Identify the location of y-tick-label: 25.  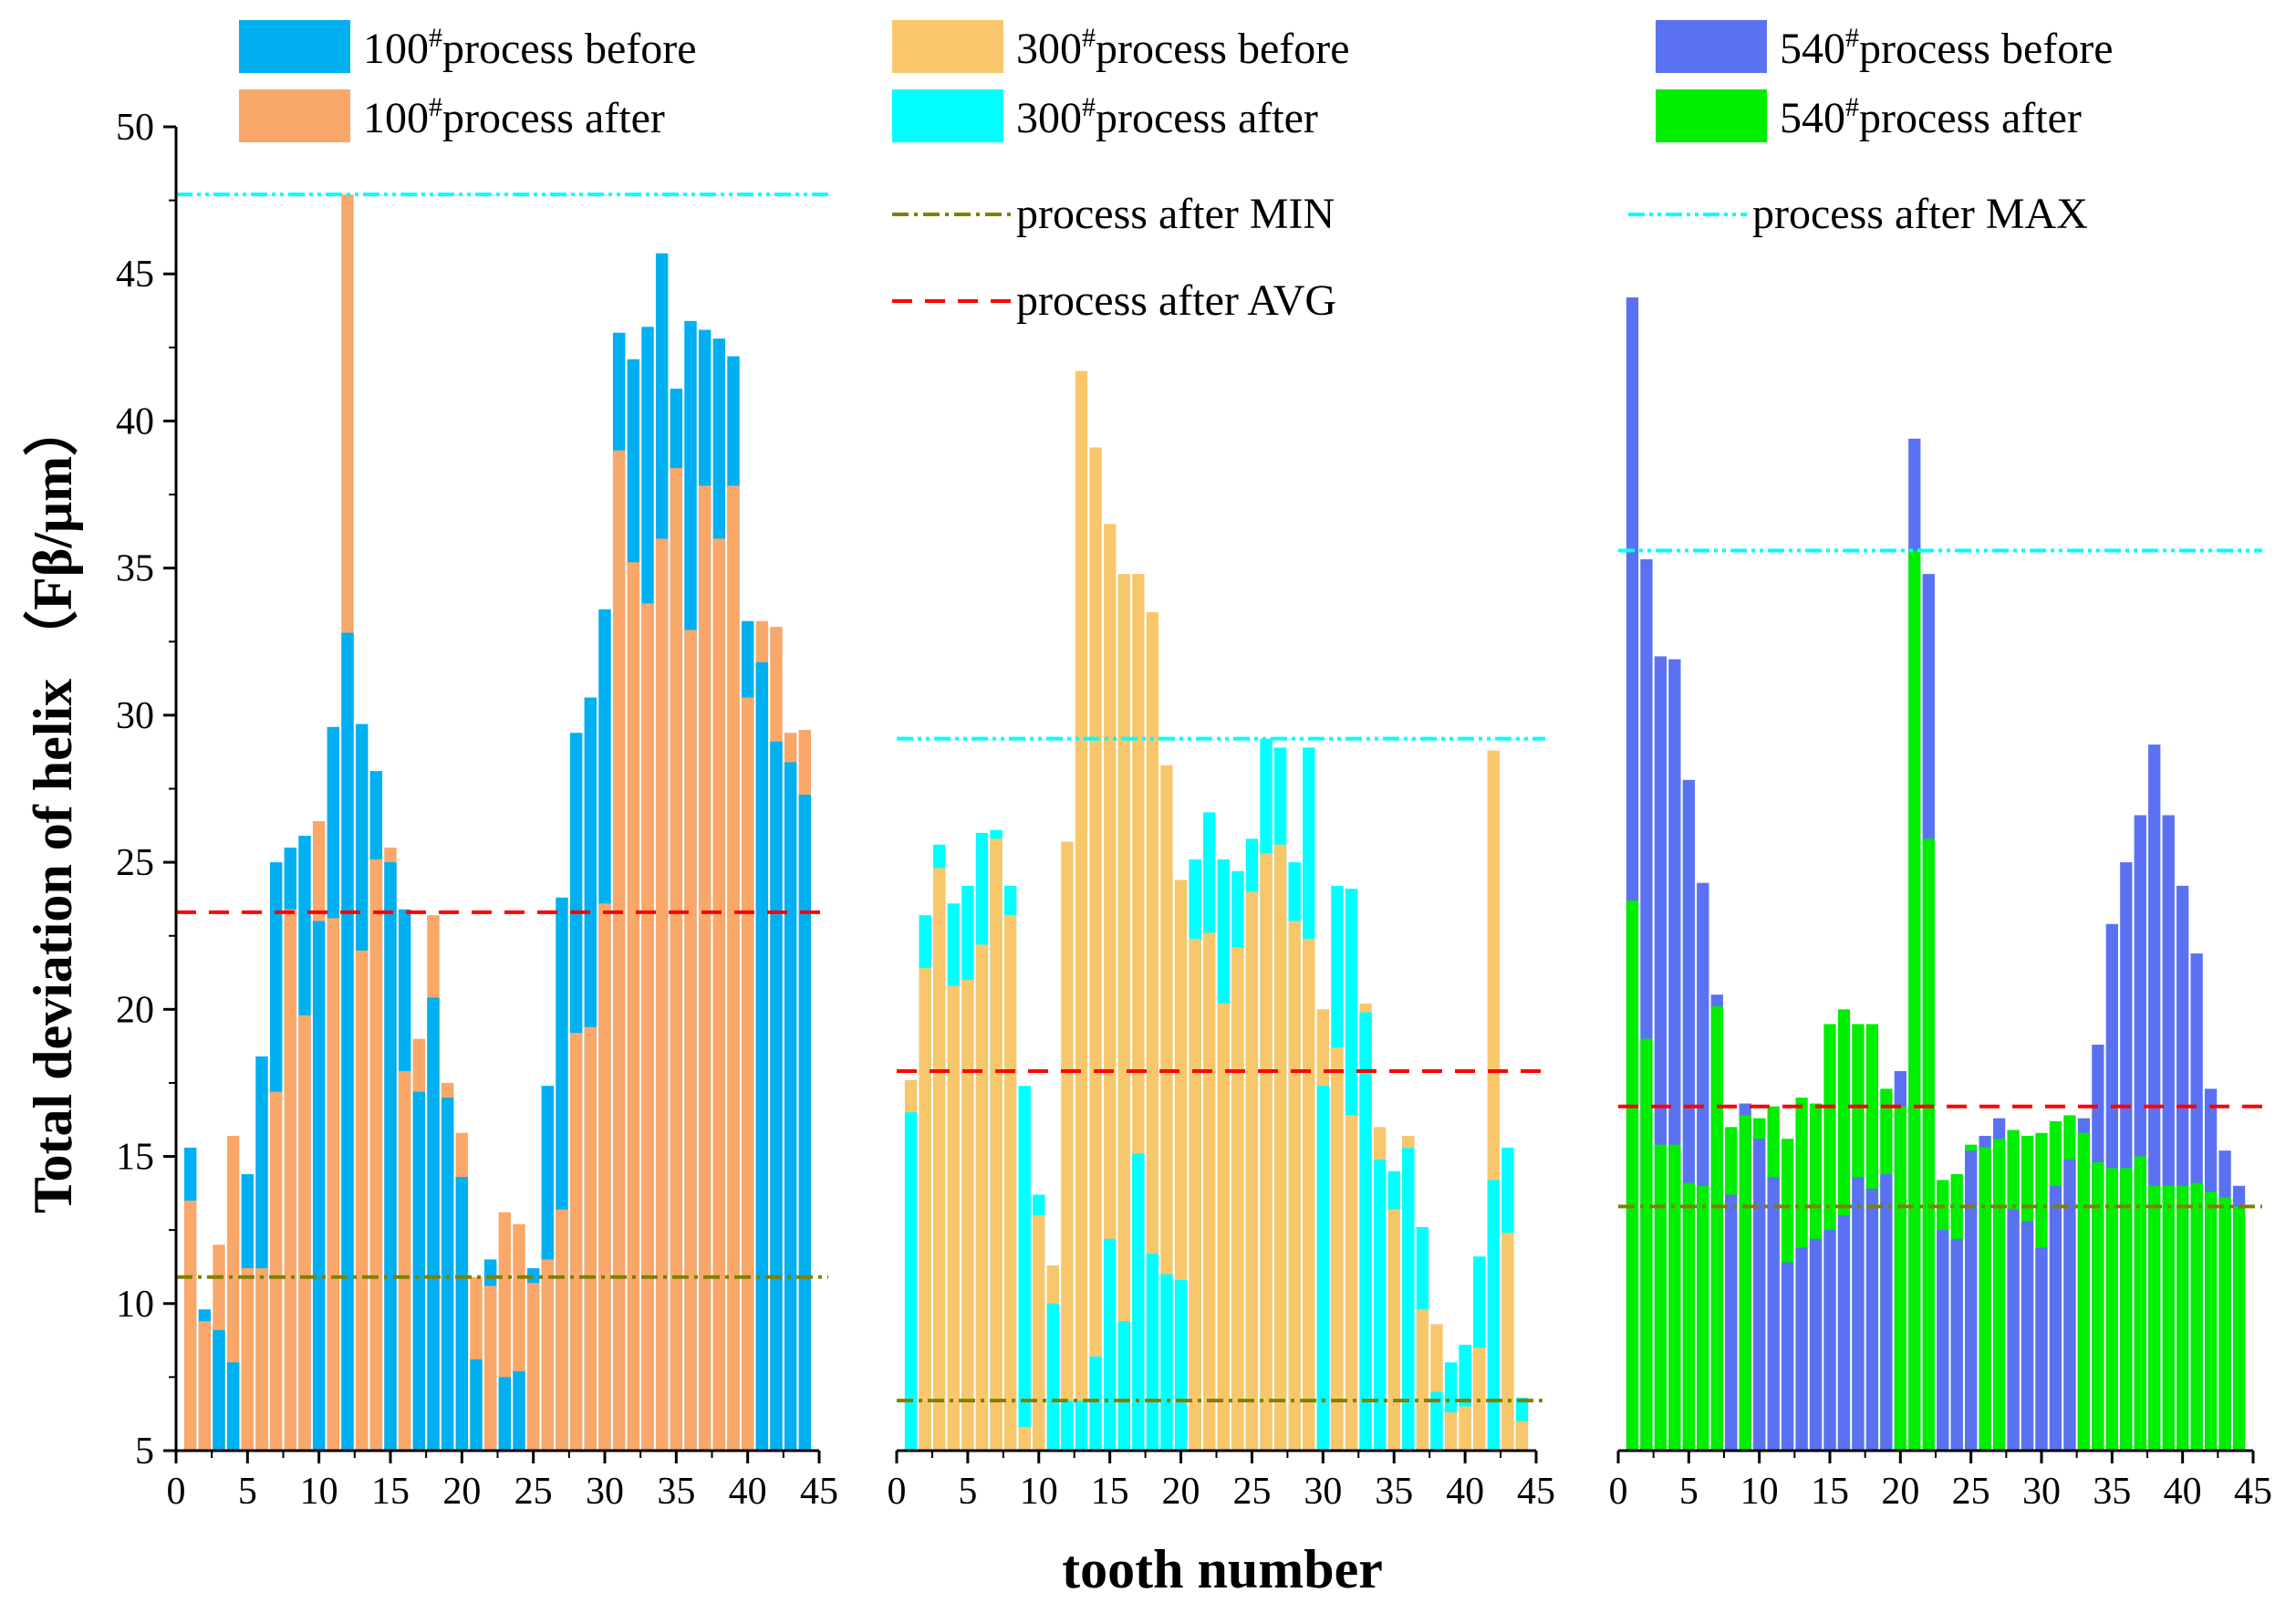
(135, 863).